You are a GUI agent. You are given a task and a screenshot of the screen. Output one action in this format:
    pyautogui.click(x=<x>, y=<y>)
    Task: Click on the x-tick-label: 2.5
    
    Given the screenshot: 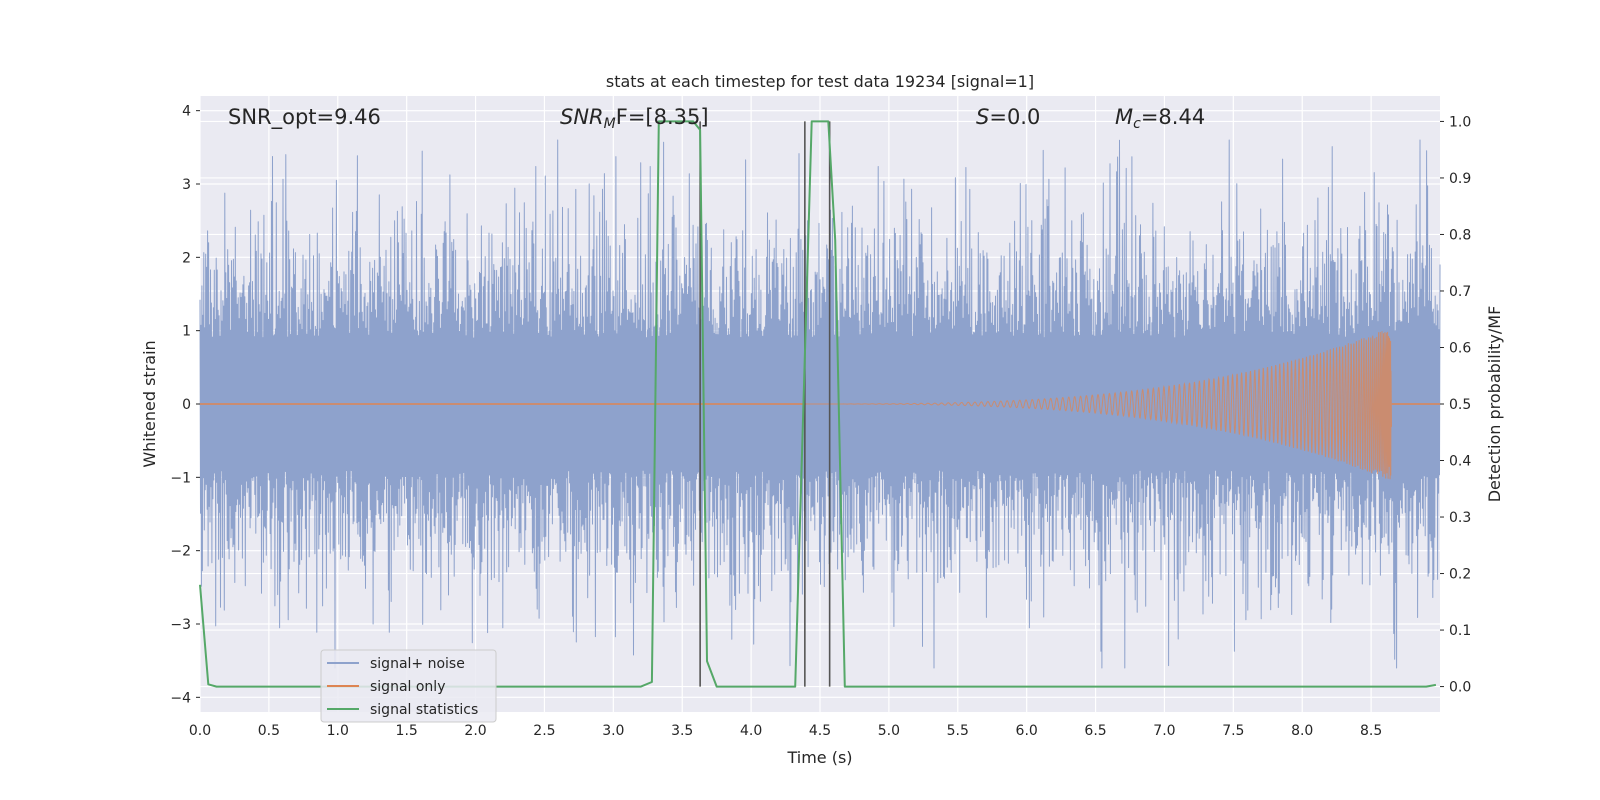 What is the action you would take?
    pyautogui.click(x=544, y=731)
    